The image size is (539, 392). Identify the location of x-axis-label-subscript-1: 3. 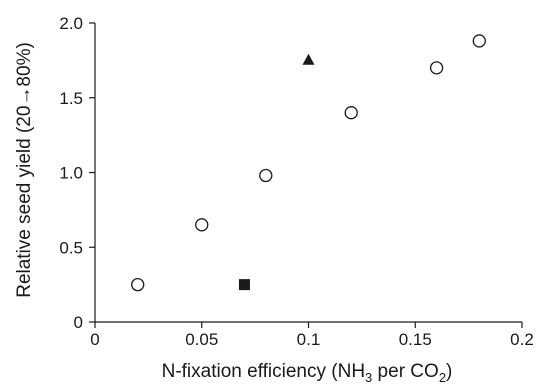
(368, 377).